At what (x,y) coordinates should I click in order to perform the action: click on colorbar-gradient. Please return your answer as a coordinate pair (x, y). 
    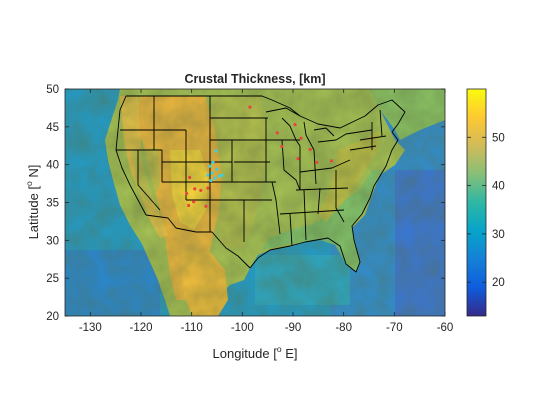
    Looking at the image, I should click on (476, 202).